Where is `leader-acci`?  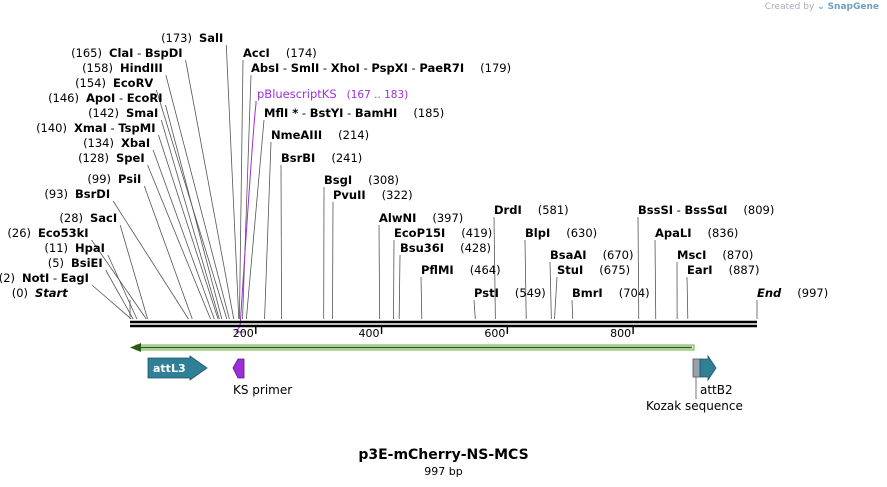 leader-acci is located at coordinates (241, 189).